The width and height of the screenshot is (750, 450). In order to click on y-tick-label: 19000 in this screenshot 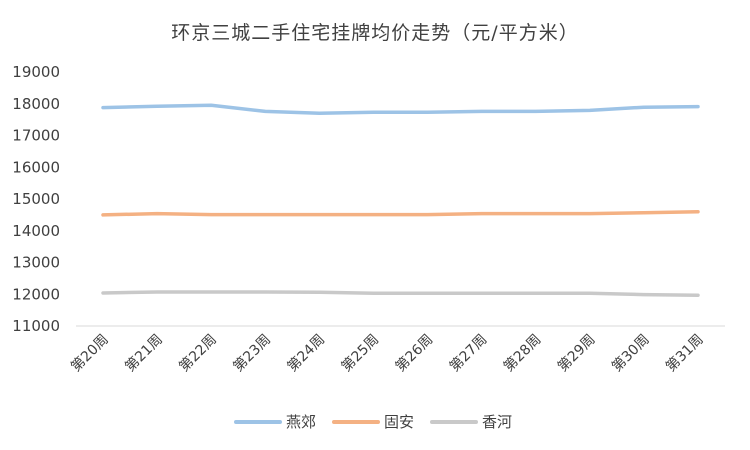, I will do `click(36, 72)`.